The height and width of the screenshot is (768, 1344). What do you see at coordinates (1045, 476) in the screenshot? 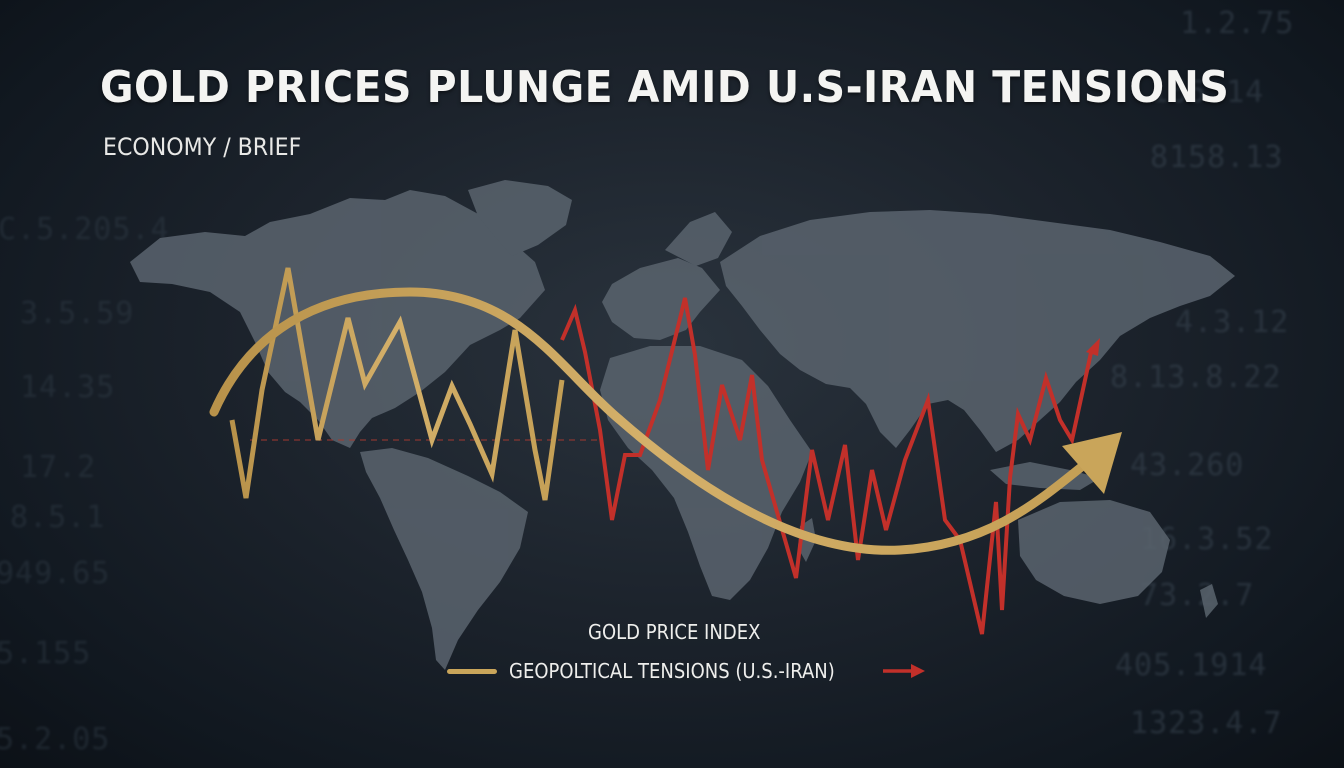
I see `indonesia-shape` at bounding box center [1045, 476].